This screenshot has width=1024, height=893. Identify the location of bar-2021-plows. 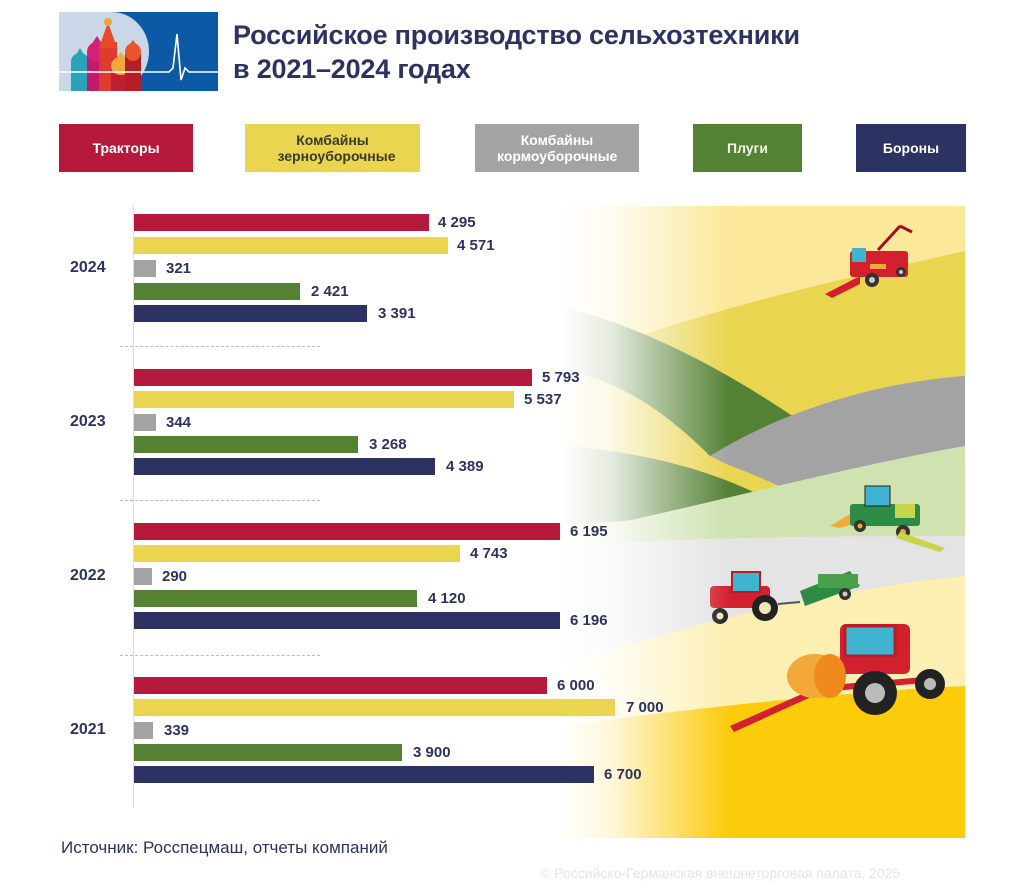
(268, 752).